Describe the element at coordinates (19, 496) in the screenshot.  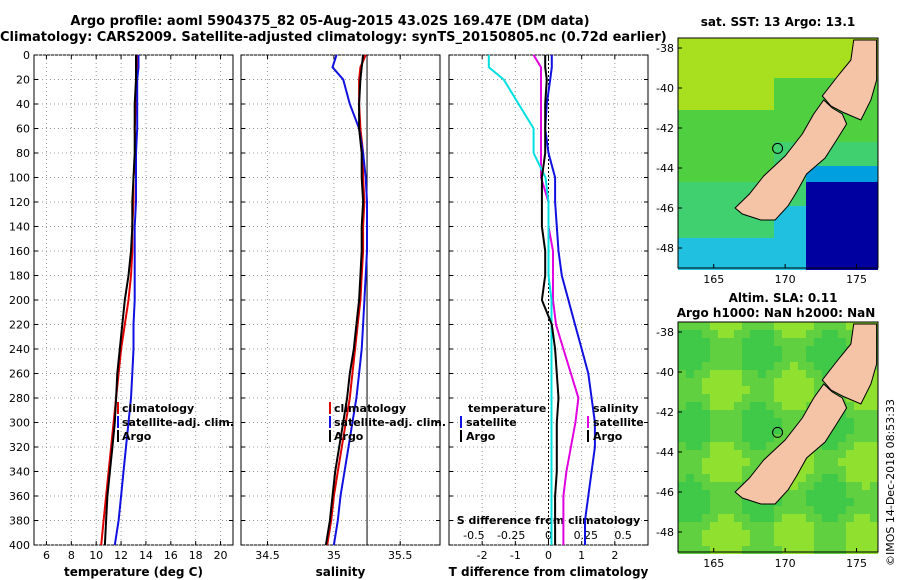
I see `depth-tick-label: 360` at that location.